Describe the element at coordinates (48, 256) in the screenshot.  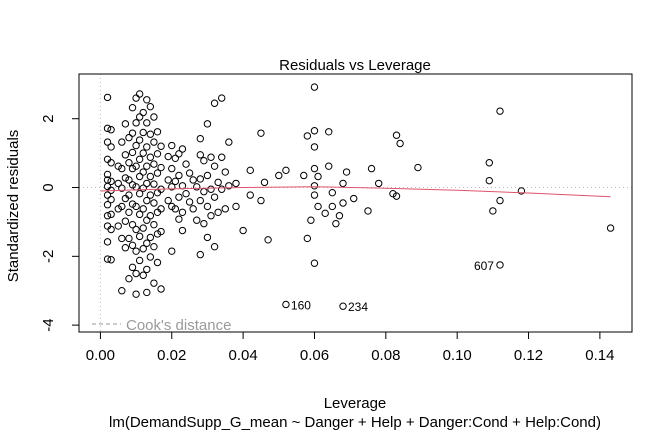
I see `y-tick-label: -2` at that location.